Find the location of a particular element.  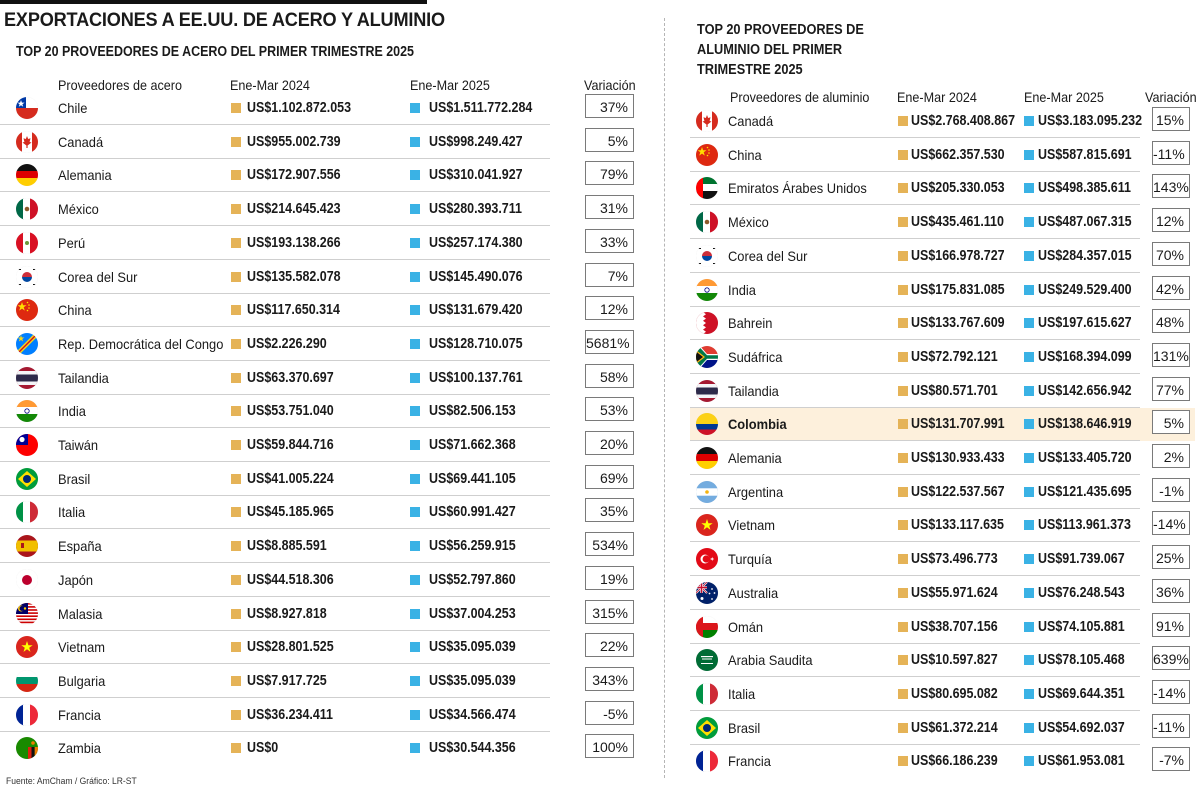

country-name: Rep. Democrática del Congo is located at coordinates (141, 343).